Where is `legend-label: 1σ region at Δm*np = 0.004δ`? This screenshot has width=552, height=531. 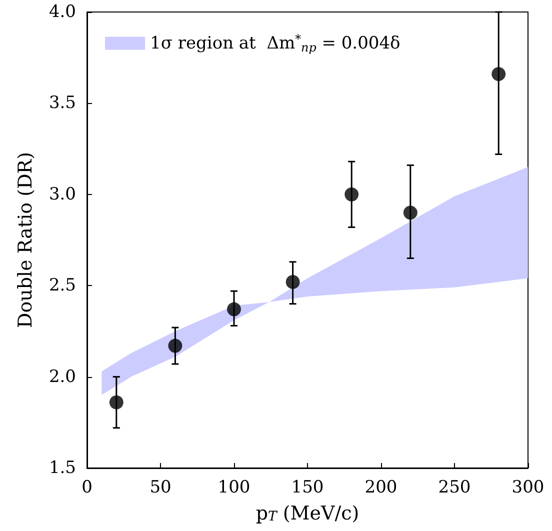 legend-label: 1σ region at Δm*np = 0.004δ is located at coordinates (275, 43).